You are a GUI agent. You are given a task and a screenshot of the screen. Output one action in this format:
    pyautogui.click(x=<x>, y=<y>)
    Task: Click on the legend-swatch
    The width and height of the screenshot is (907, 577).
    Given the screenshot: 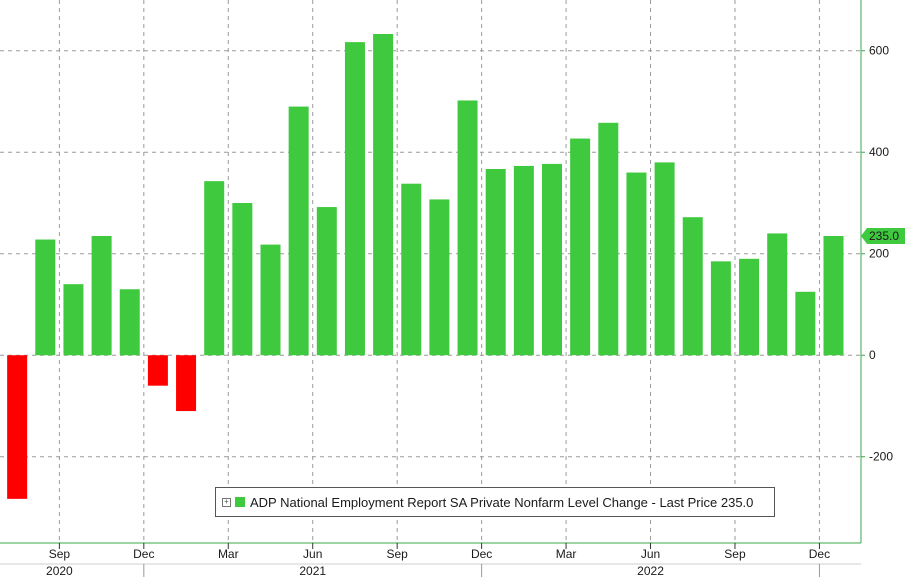 What is the action you would take?
    pyautogui.click(x=240, y=502)
    